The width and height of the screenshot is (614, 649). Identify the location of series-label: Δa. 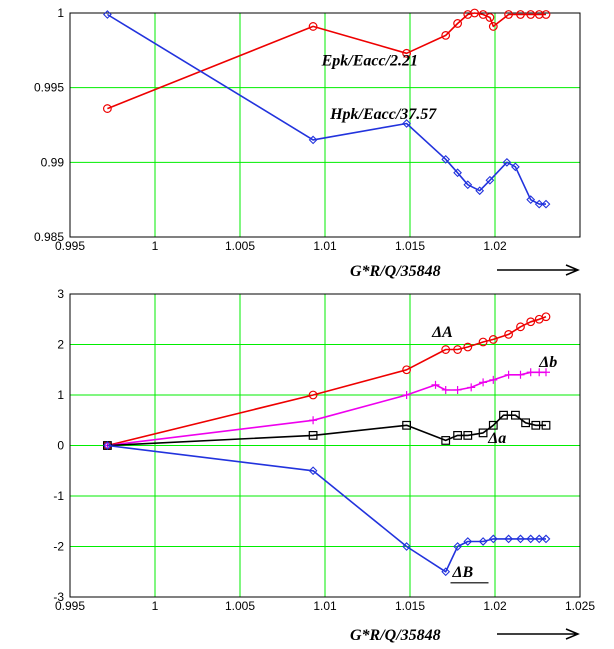
(496, 438).